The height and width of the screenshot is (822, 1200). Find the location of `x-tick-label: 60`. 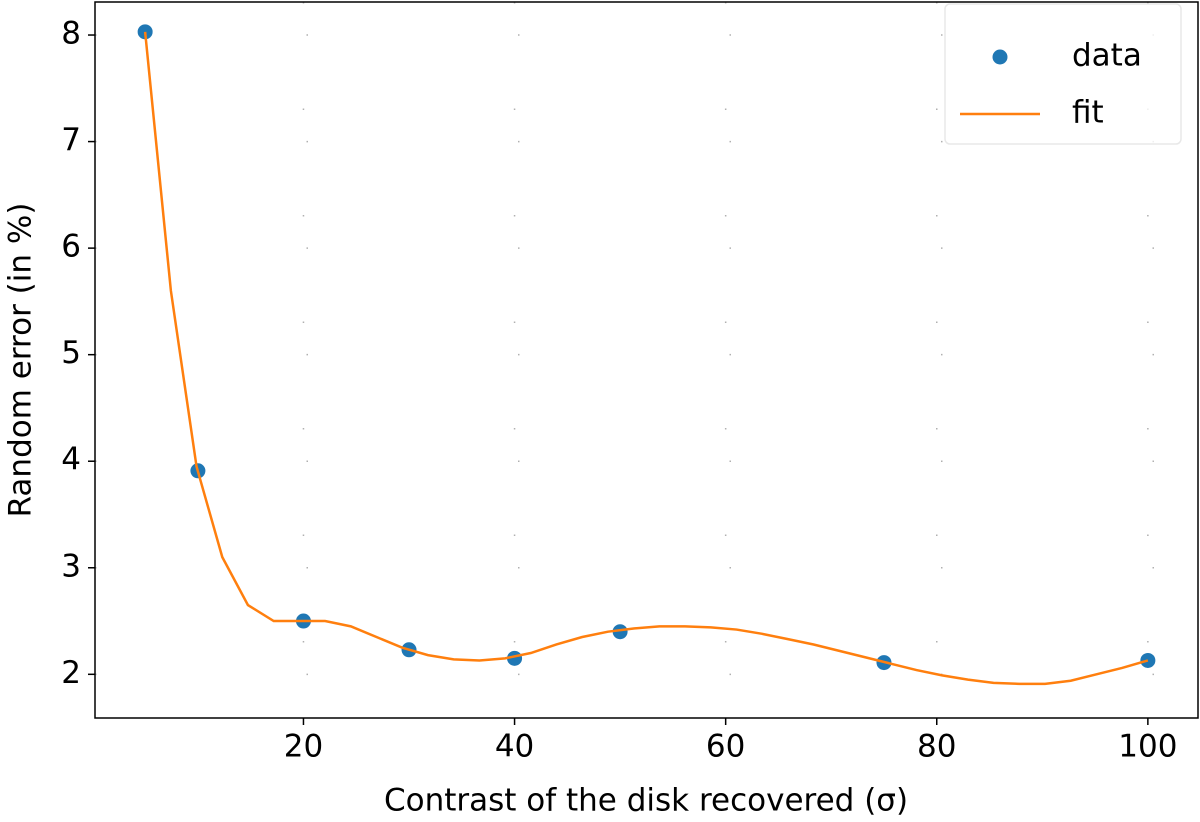

x-tick-label: 60 is located at coordinates (725, 747).